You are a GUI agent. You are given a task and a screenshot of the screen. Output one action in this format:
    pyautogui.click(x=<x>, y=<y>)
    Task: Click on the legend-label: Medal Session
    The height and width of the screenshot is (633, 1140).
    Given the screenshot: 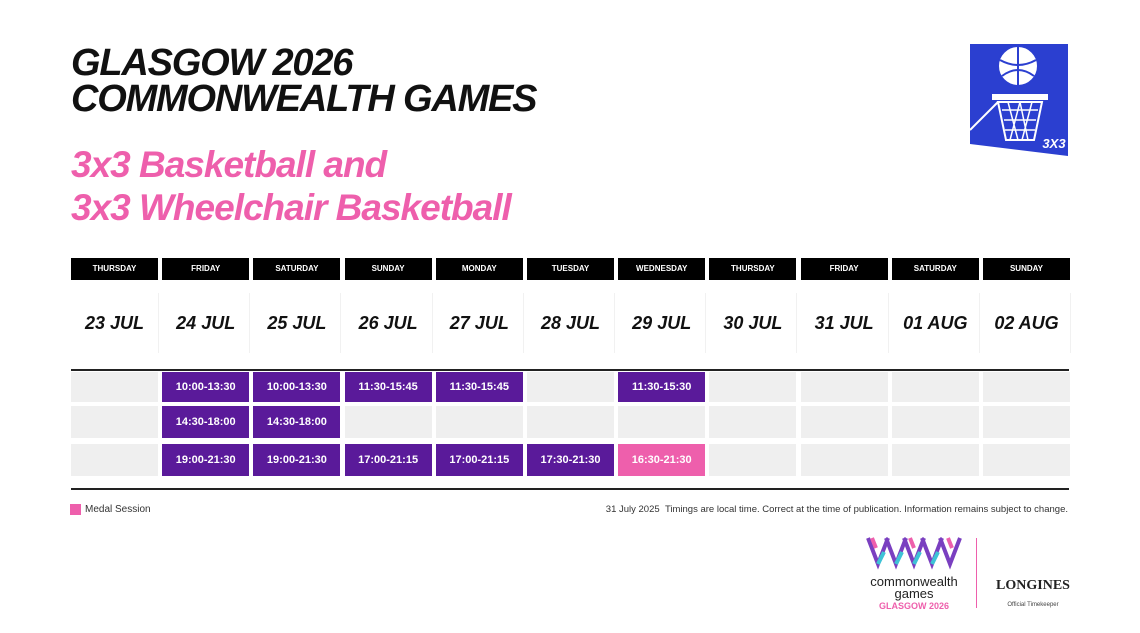 What is the action you would take?
    pyautogui.click(x=118, y=509)
    